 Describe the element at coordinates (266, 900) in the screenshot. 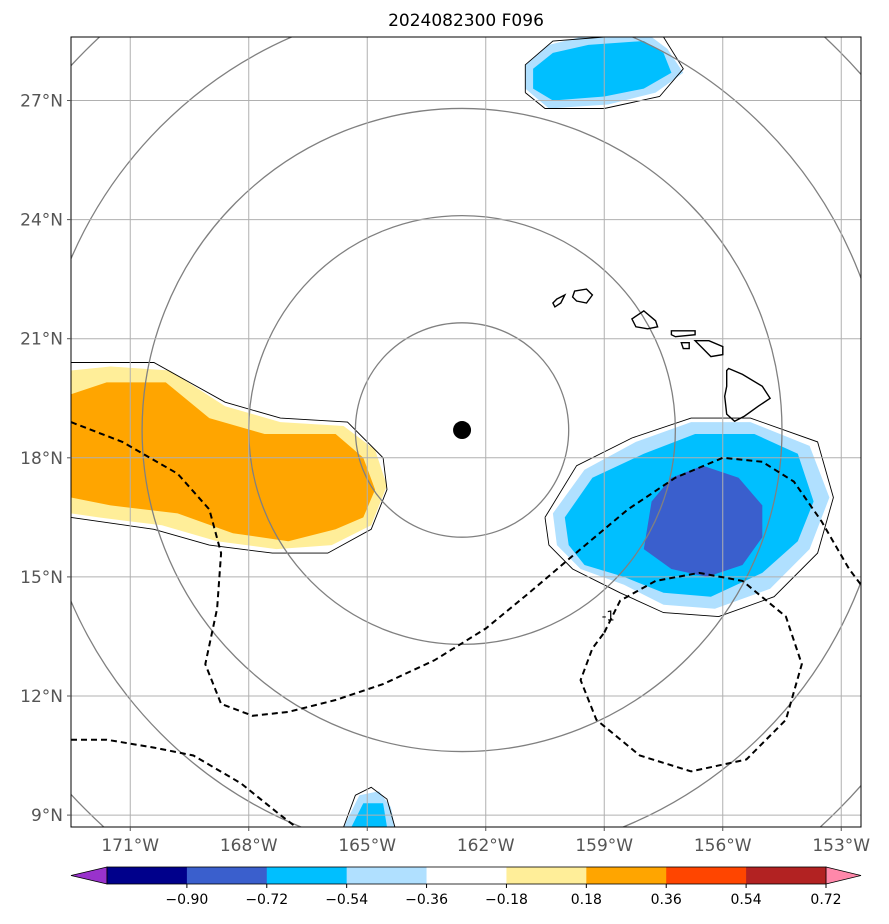

I see `colorbar-tick-label-1: −0.72` at that location.